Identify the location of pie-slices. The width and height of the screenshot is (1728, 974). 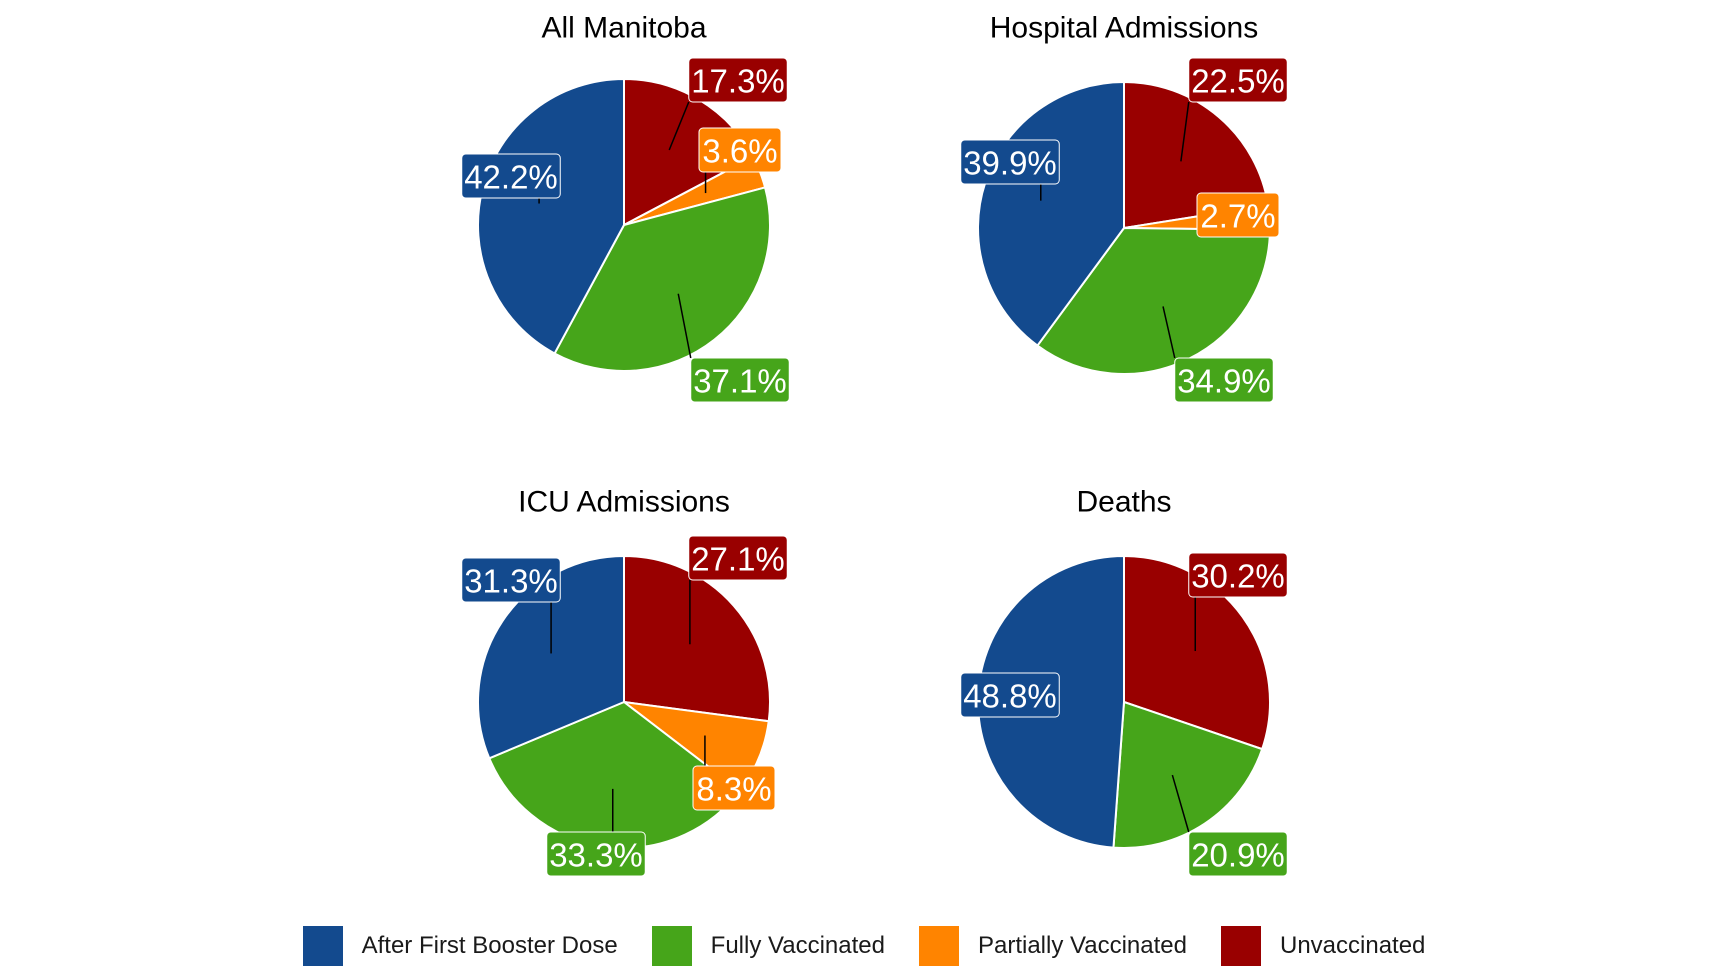
(624, 224).